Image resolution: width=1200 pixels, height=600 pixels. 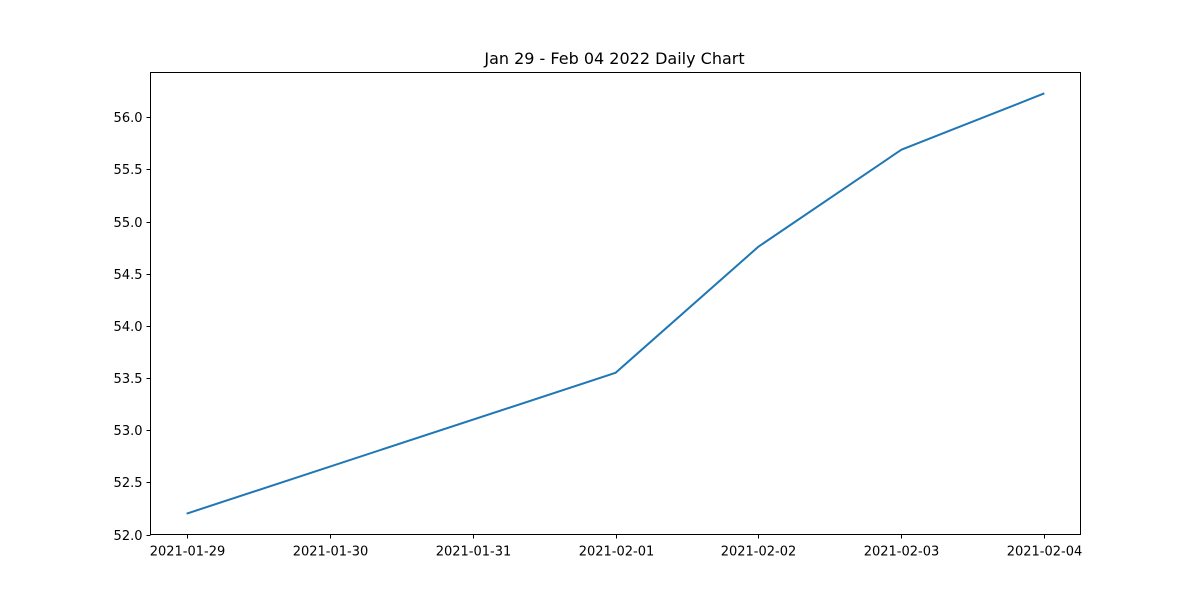 What do you see at coordinates (128, 536) in the screenshot?
I see `y-tick-label: 52.0` at bounding box center [128, 536].